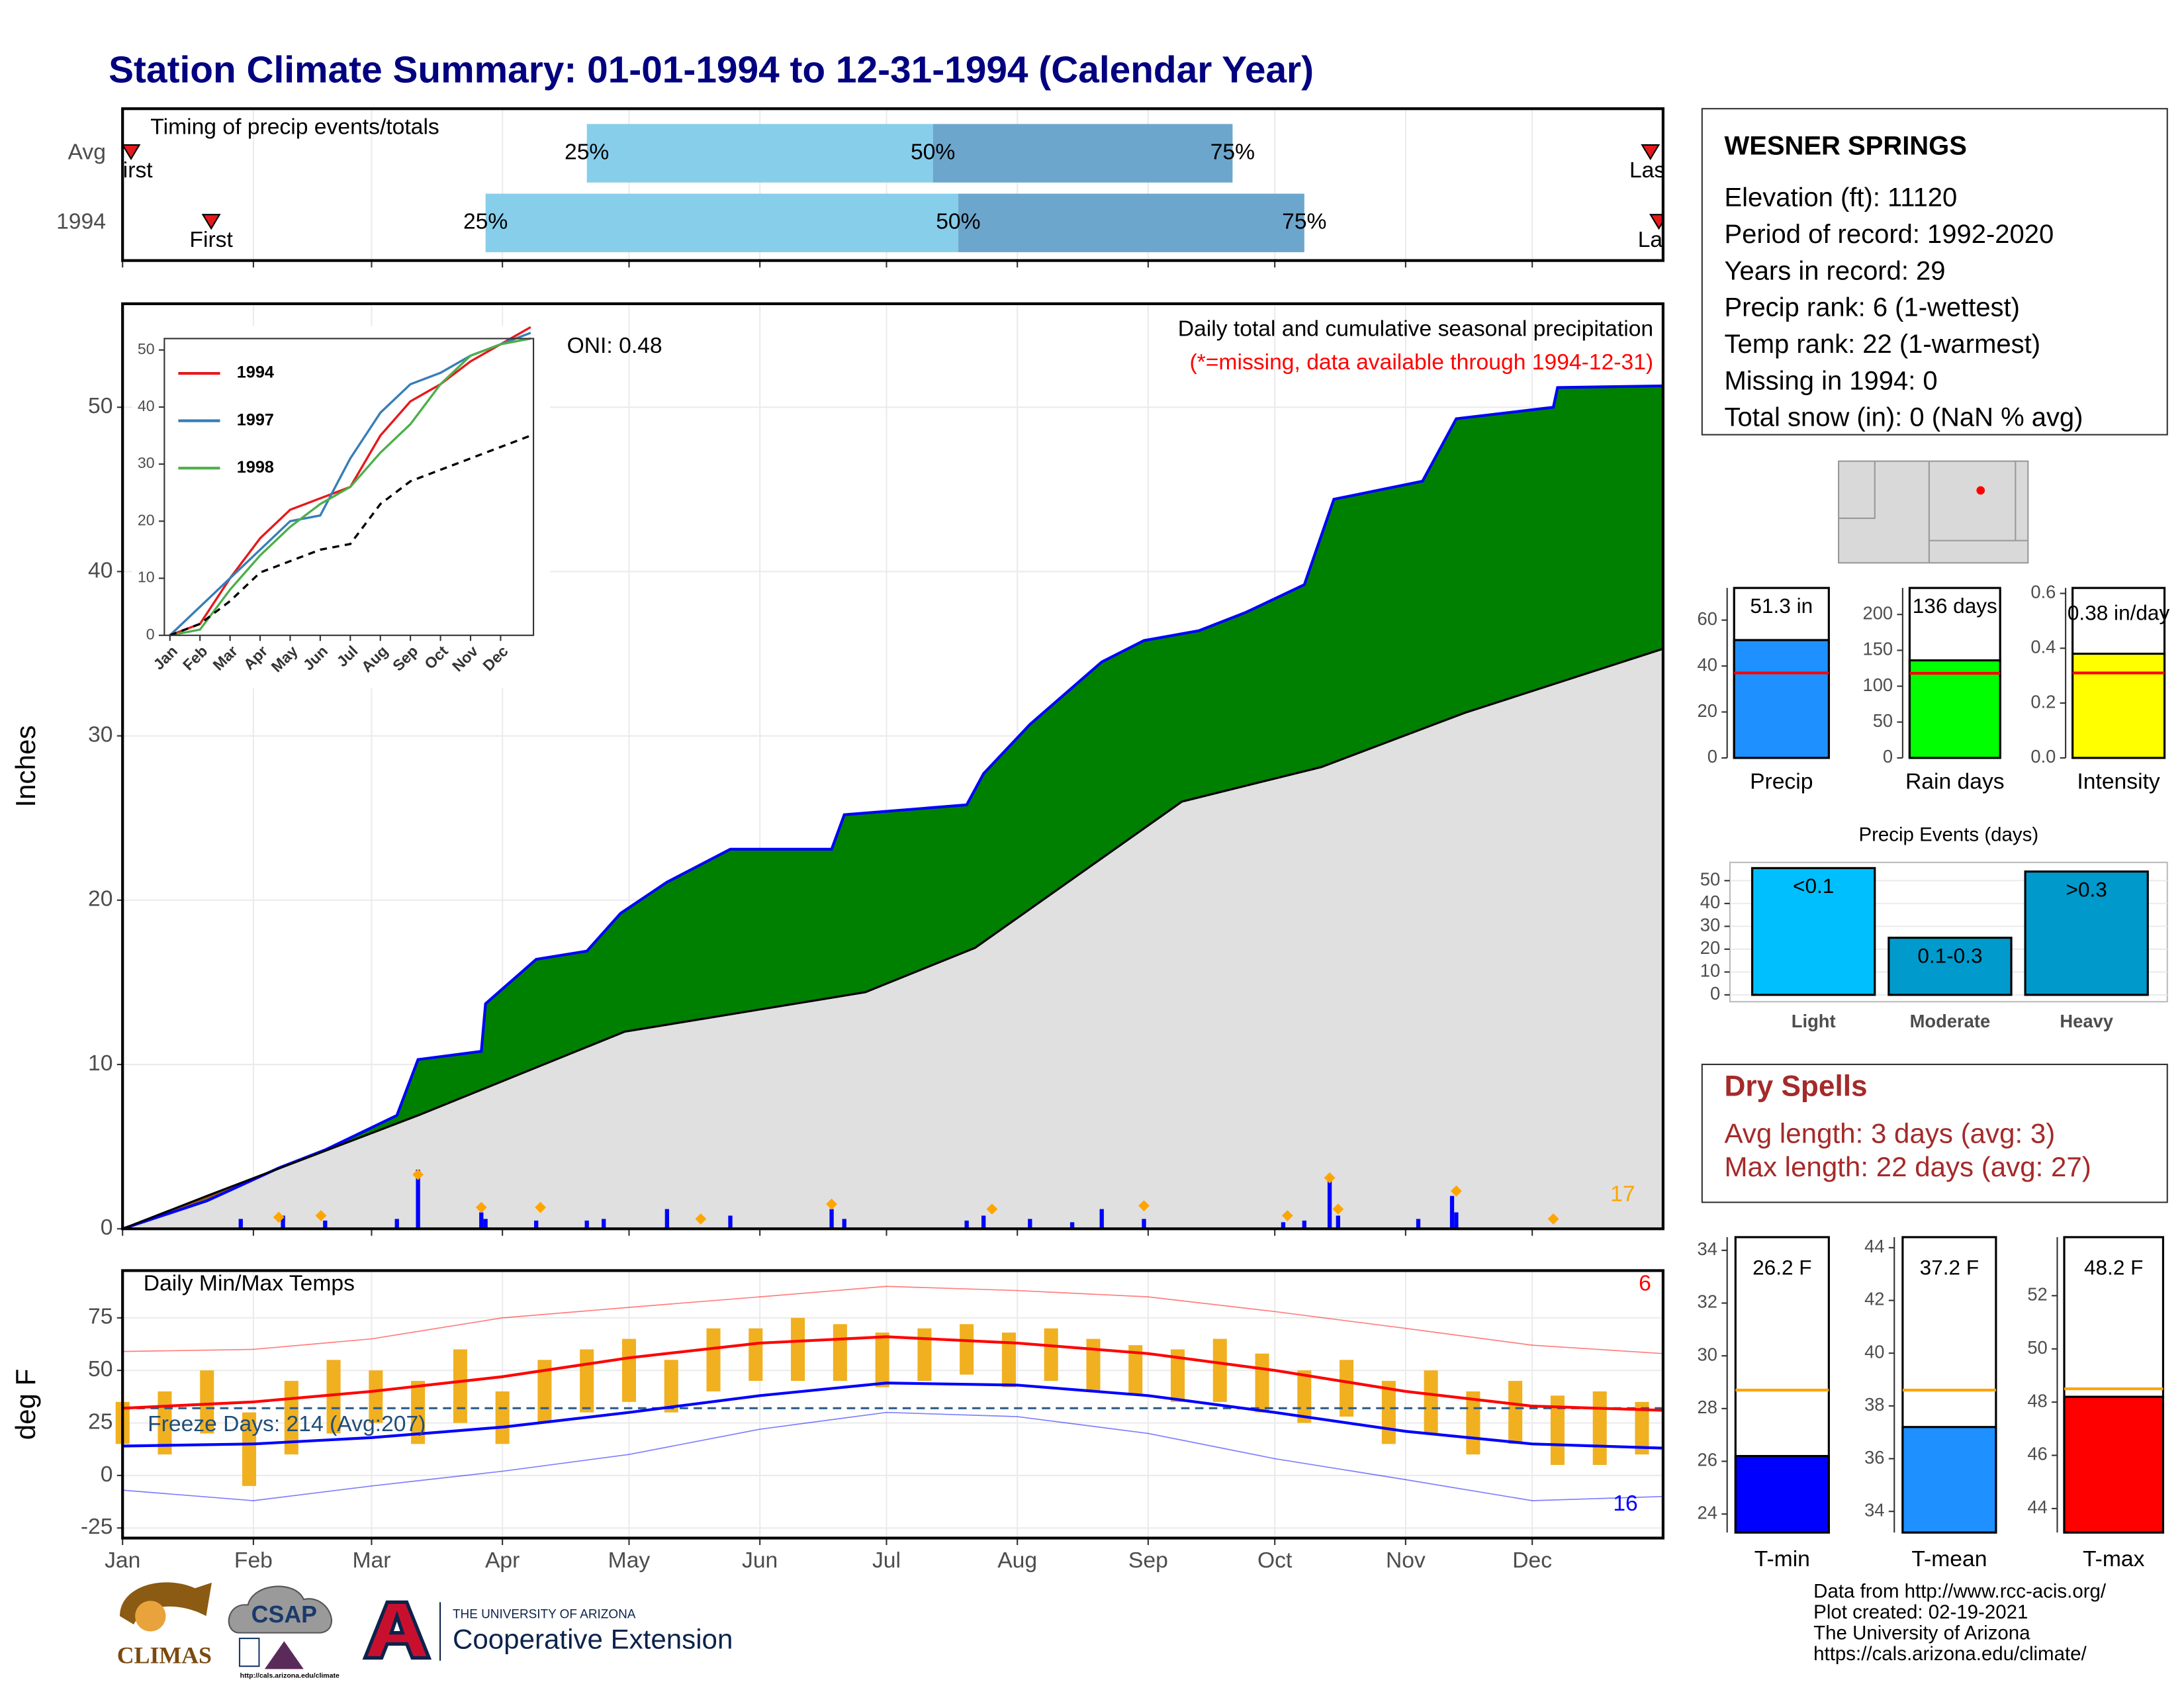 The height and width of the screenshot is (1688, 2184). What do you see at coordinates (1710, 925) in the screenshot?
I see `y-tick-label: 30` at bounding box center [1710, 925].